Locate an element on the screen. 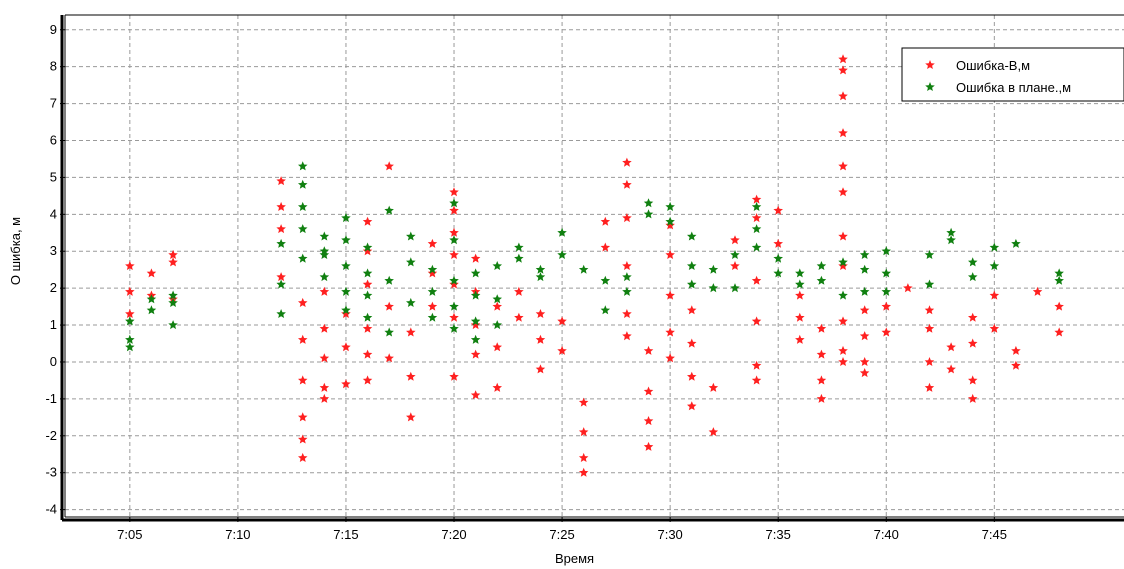 The height and width of the screenshot is (569, 1124). y-tick-label: 5 is located at coordinates (53, 176).